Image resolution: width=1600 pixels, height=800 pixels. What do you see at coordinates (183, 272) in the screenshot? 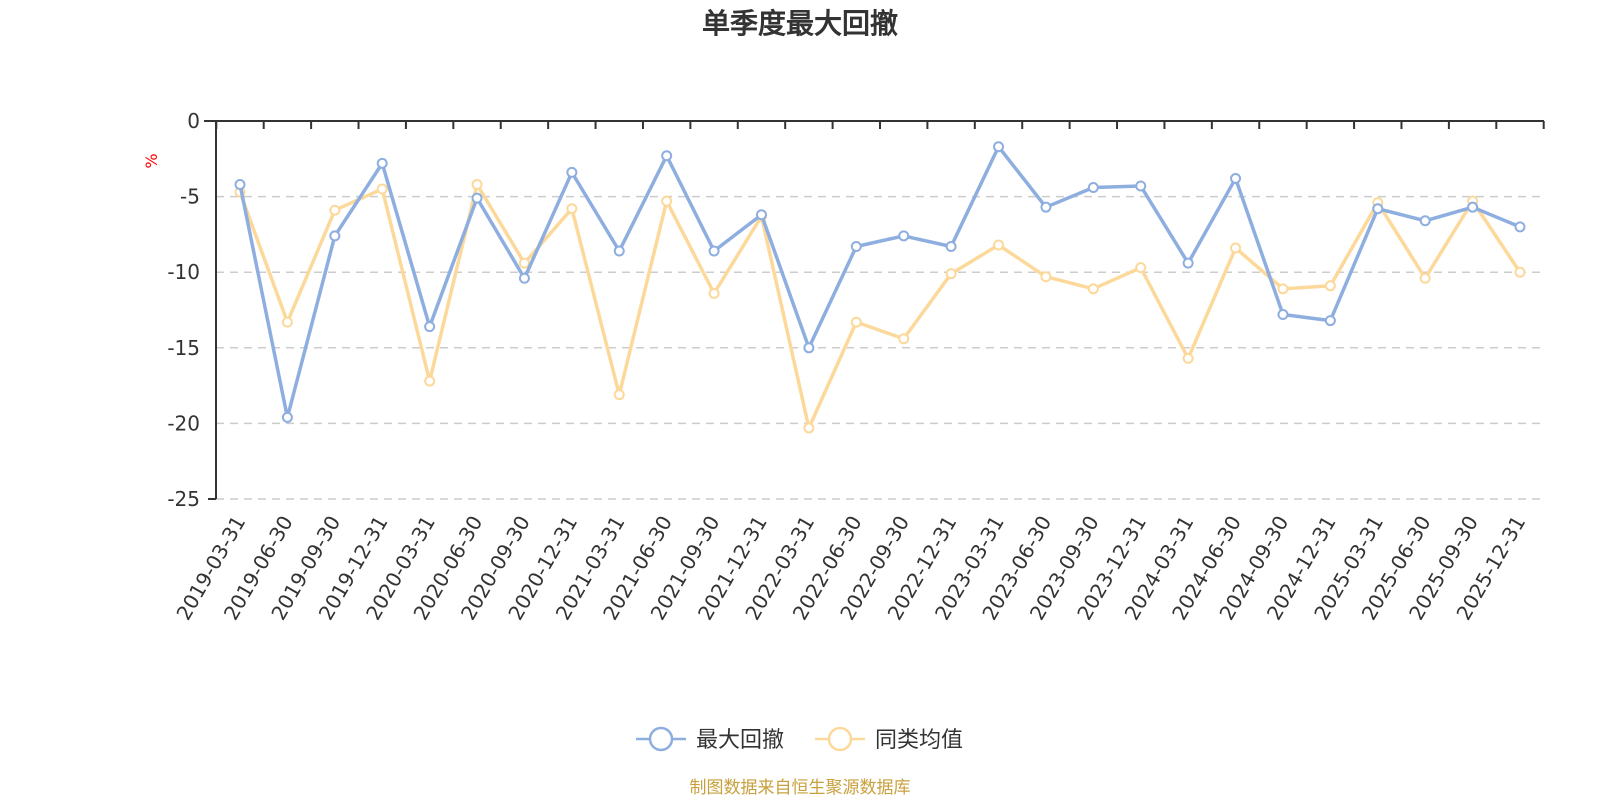
I see `y-tick-label: -10` at bounding box center [183, 272].